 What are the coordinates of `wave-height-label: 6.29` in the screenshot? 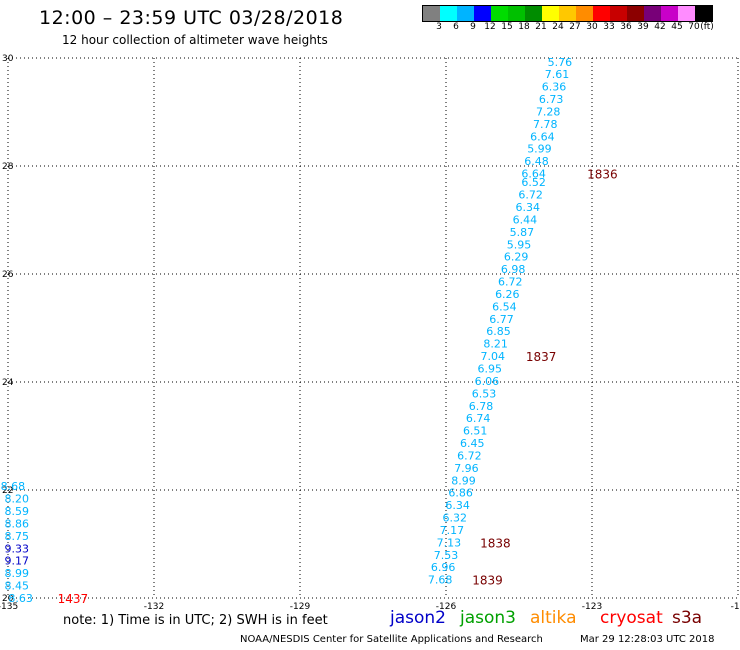 It's located at (516, 257).